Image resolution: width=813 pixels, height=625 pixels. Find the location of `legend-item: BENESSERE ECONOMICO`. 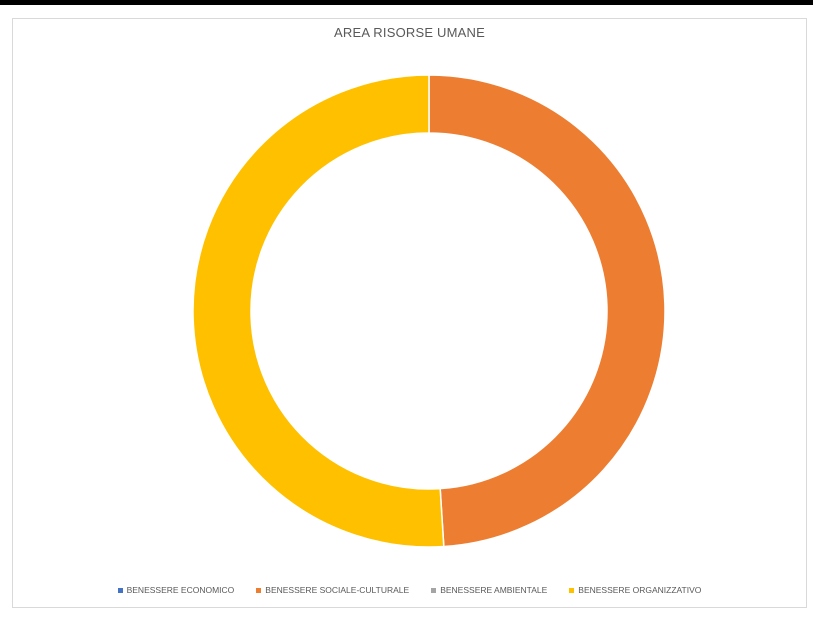

legend-item: BENESSERE ECONOMICO is located at coordinates (176, 590).